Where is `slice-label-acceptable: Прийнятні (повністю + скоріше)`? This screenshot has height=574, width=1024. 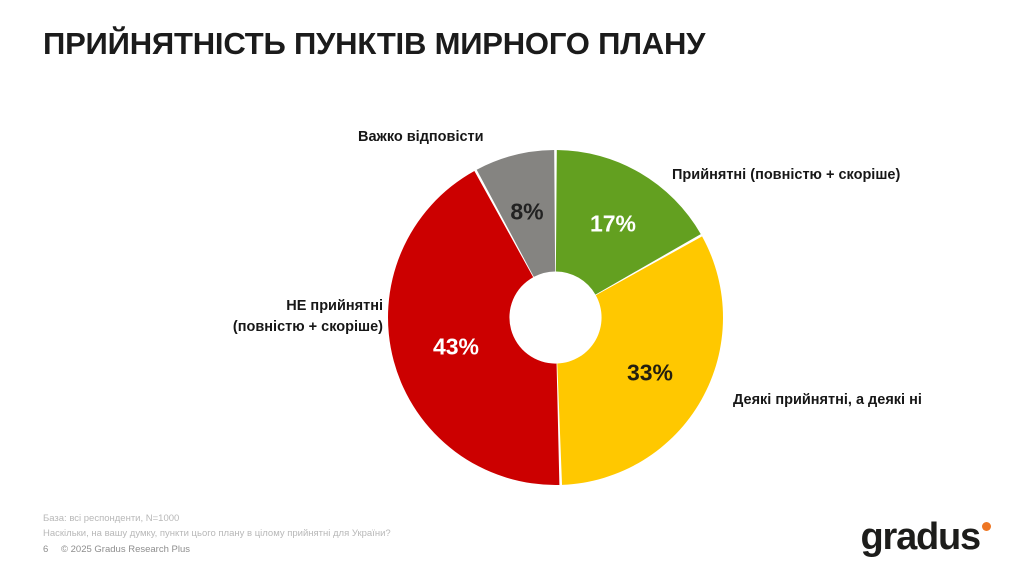
slice-label-acceptable: Прийнятні (повністю + скоріше) is located at coordinates (786, 175).